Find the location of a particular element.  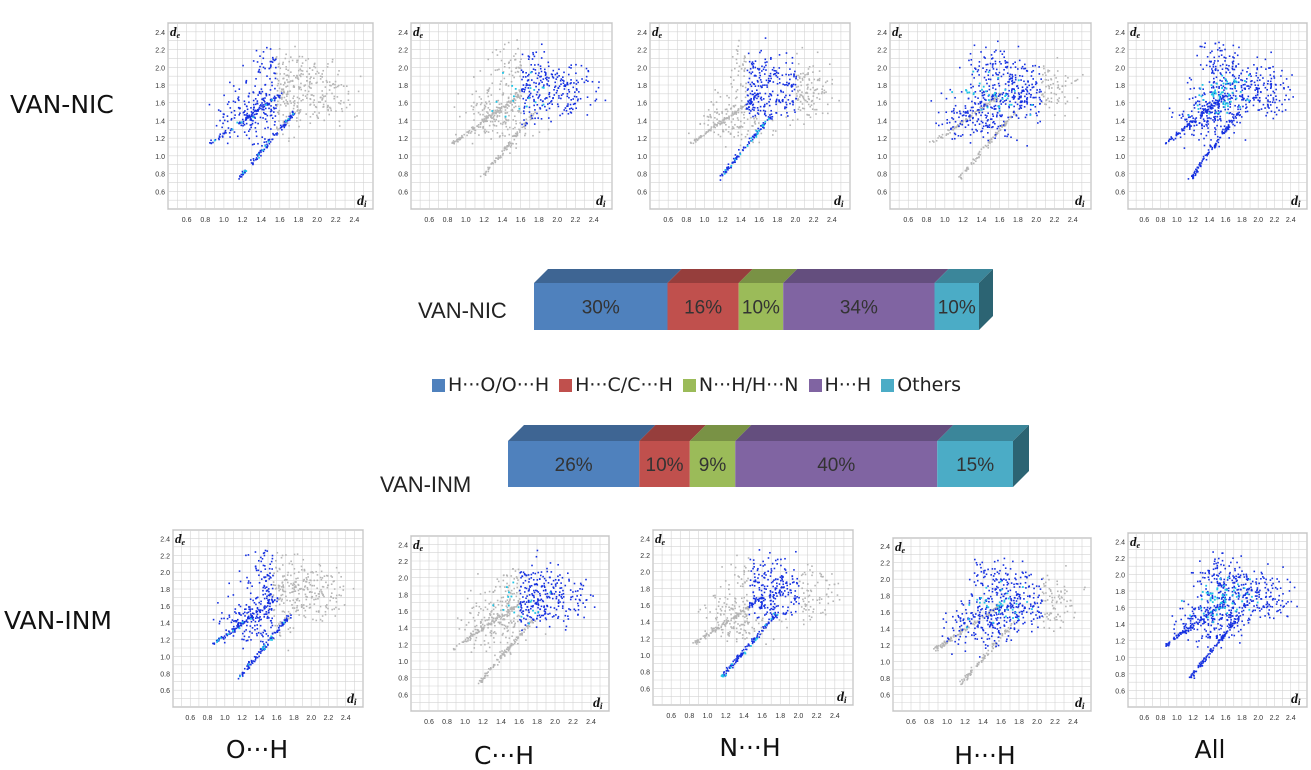

y-tick-label: 1.0 is located at coordinates (642, 157).